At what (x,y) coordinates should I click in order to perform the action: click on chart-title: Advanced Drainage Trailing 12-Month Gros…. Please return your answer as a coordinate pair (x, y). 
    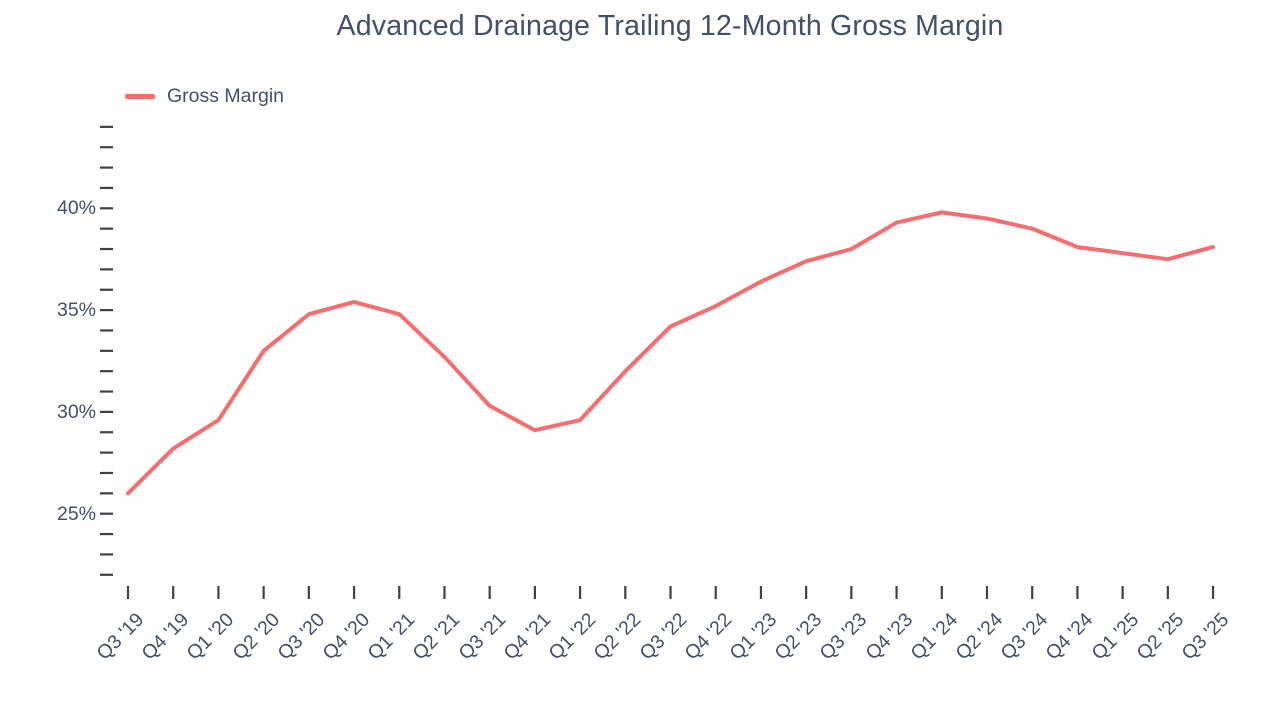
    Looking at the image, I should click on (670, 26).